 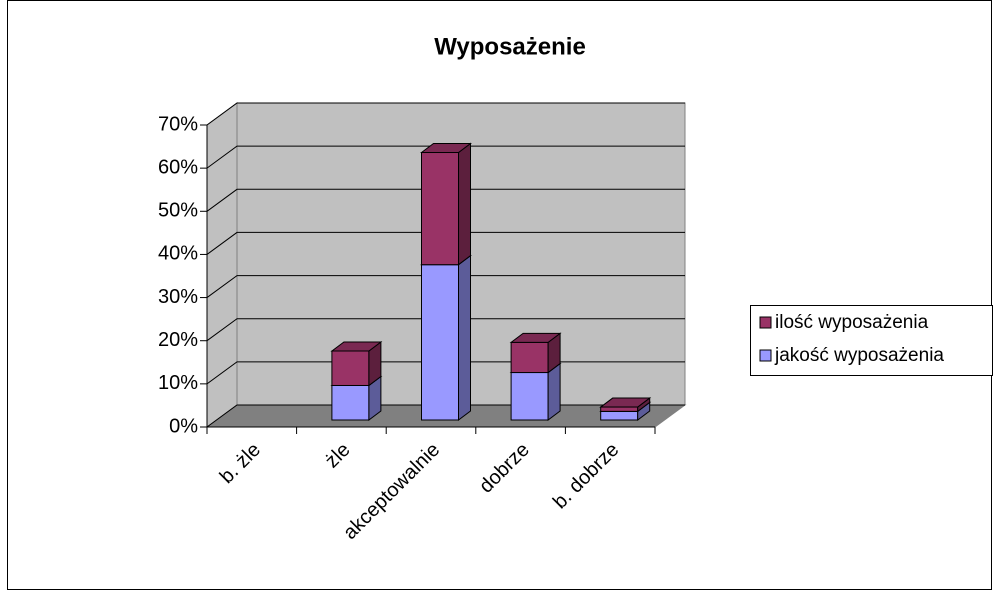 I want to click on legend-label: jakość wyposażenia, so click(x=859, y=355).